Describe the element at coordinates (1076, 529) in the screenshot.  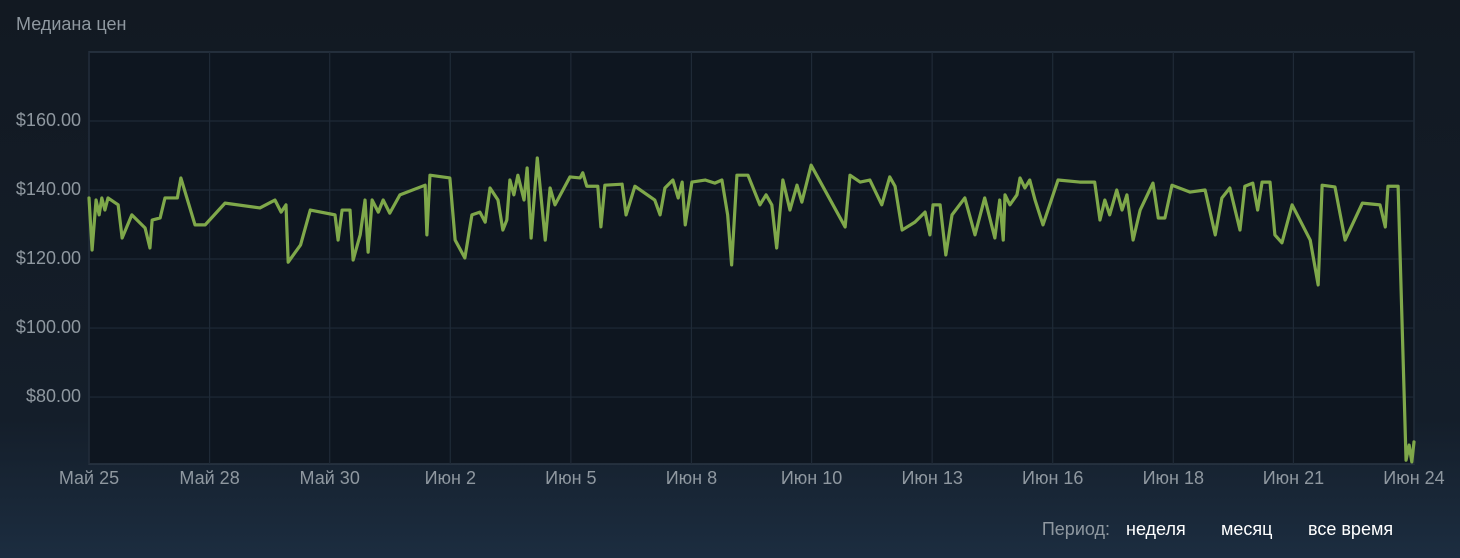
I see `period-label: Период:` at that location.